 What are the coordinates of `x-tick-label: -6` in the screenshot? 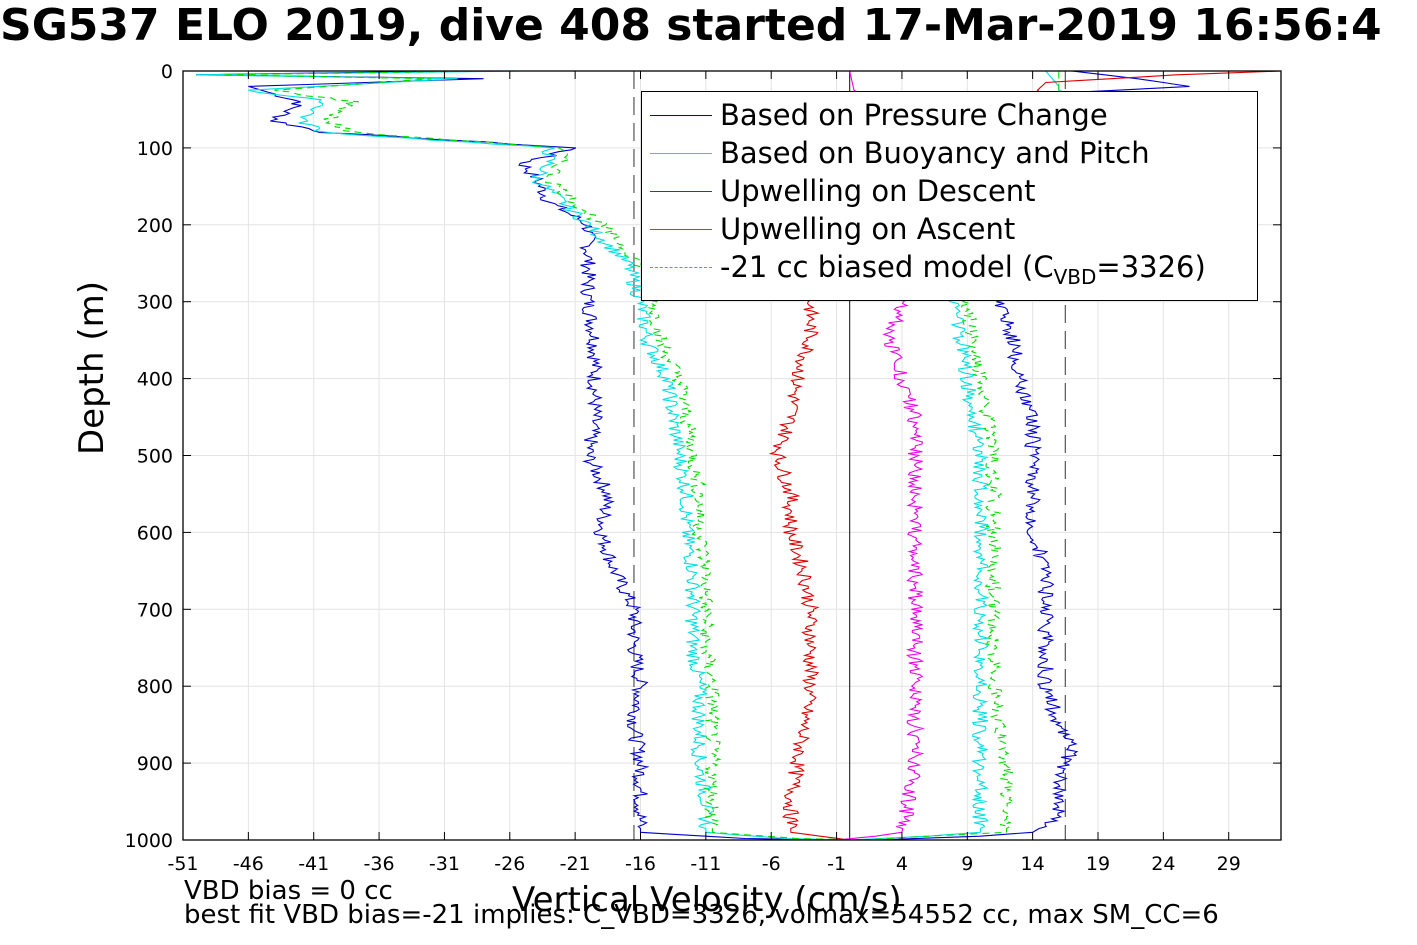 It's located at (771, 864).